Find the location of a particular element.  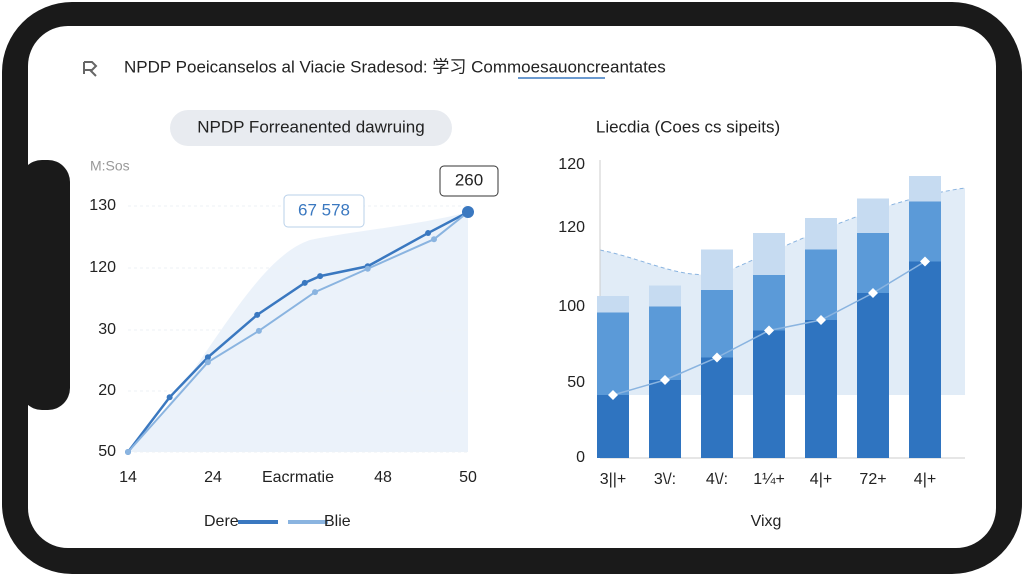

annotation: 67 578 is located at coordinates (324, 209).